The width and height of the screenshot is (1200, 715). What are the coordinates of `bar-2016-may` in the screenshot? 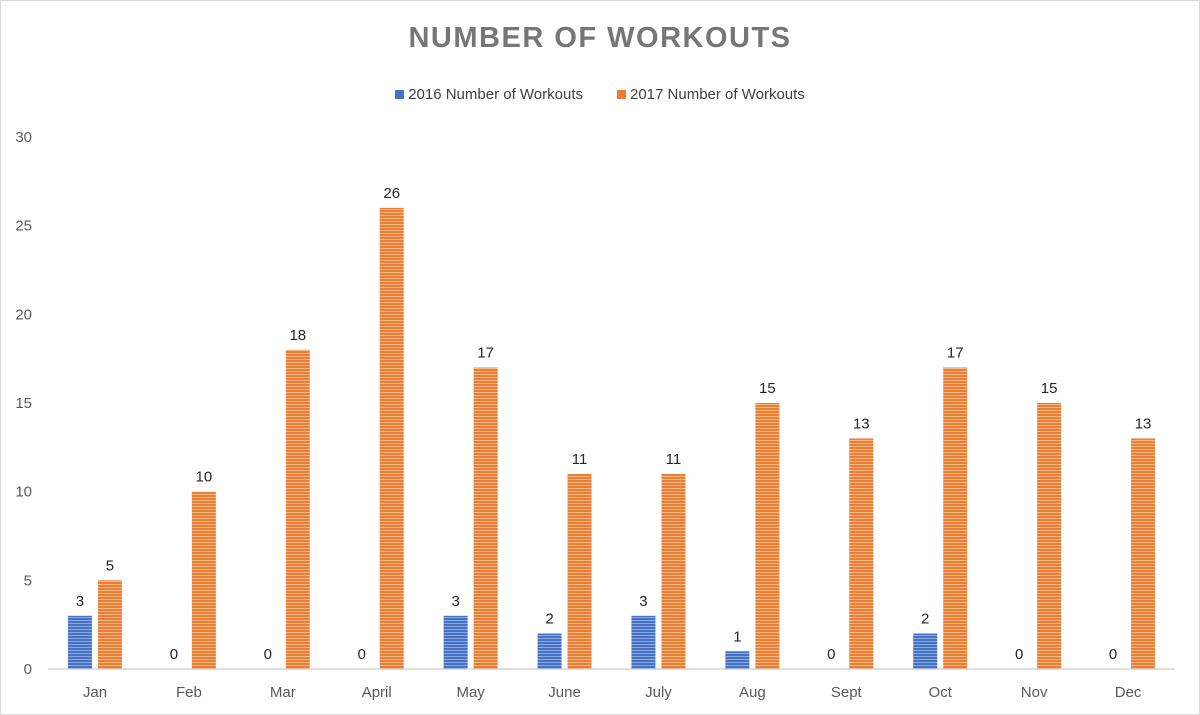 It's located at (455, 642).